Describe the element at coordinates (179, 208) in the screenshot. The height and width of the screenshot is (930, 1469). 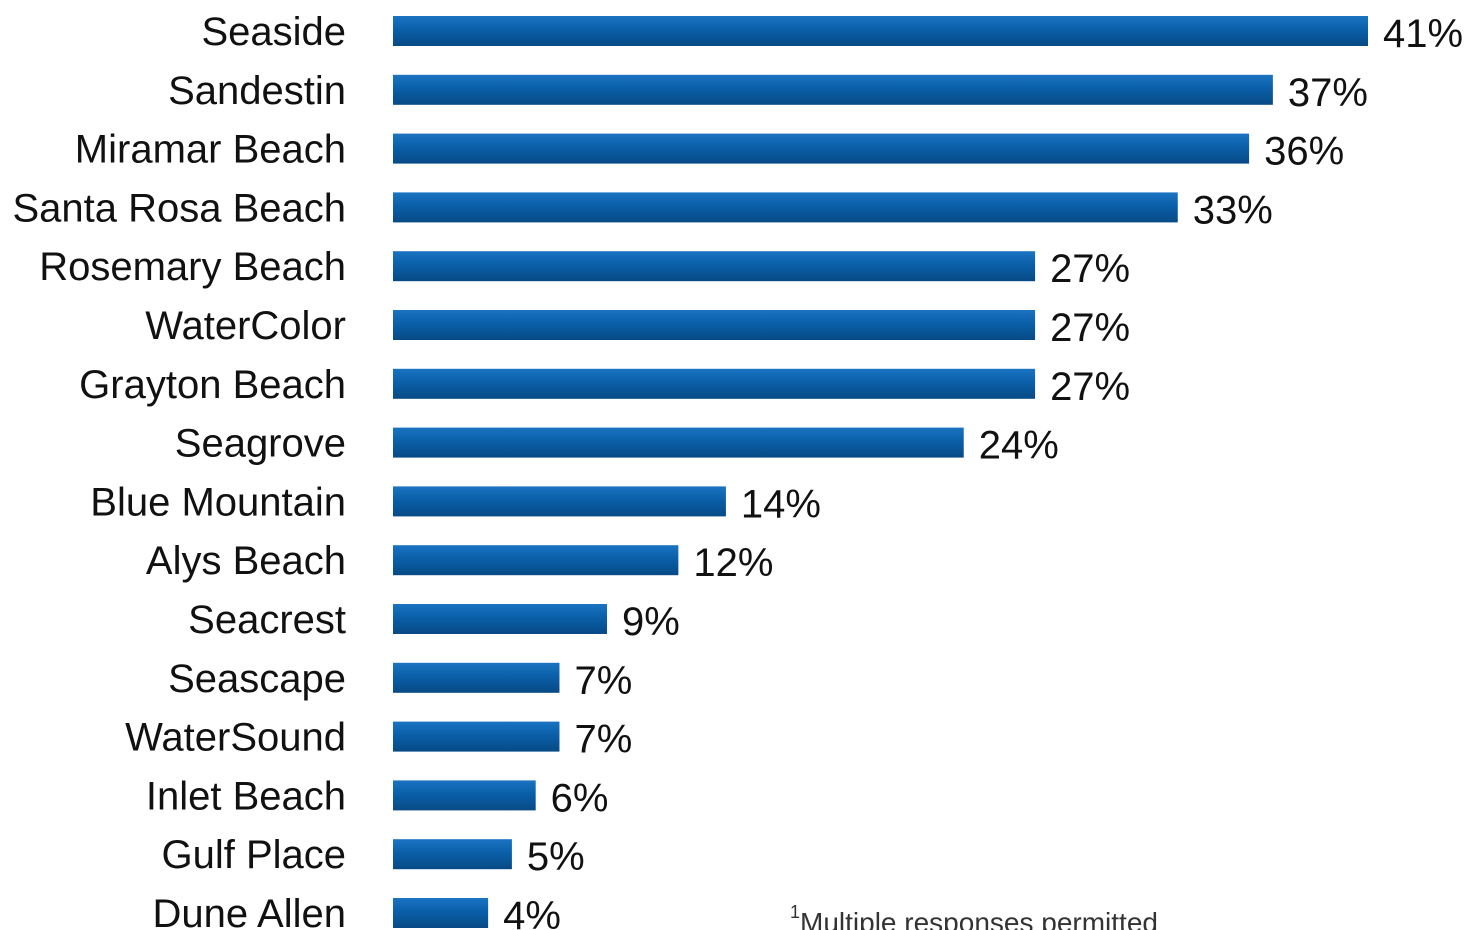
I see `category-label: Santa Rosa Beach` at that location.